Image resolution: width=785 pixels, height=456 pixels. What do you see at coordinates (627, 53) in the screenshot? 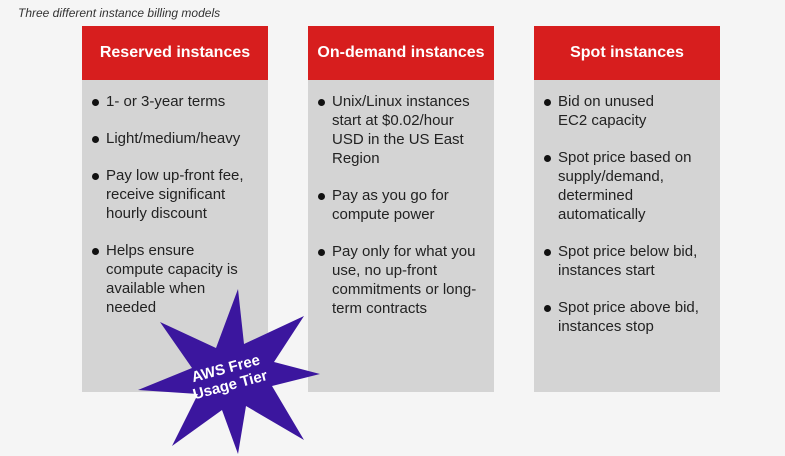
I see `spot-instances-header: Spot instances` at bounding box center [627, 53].